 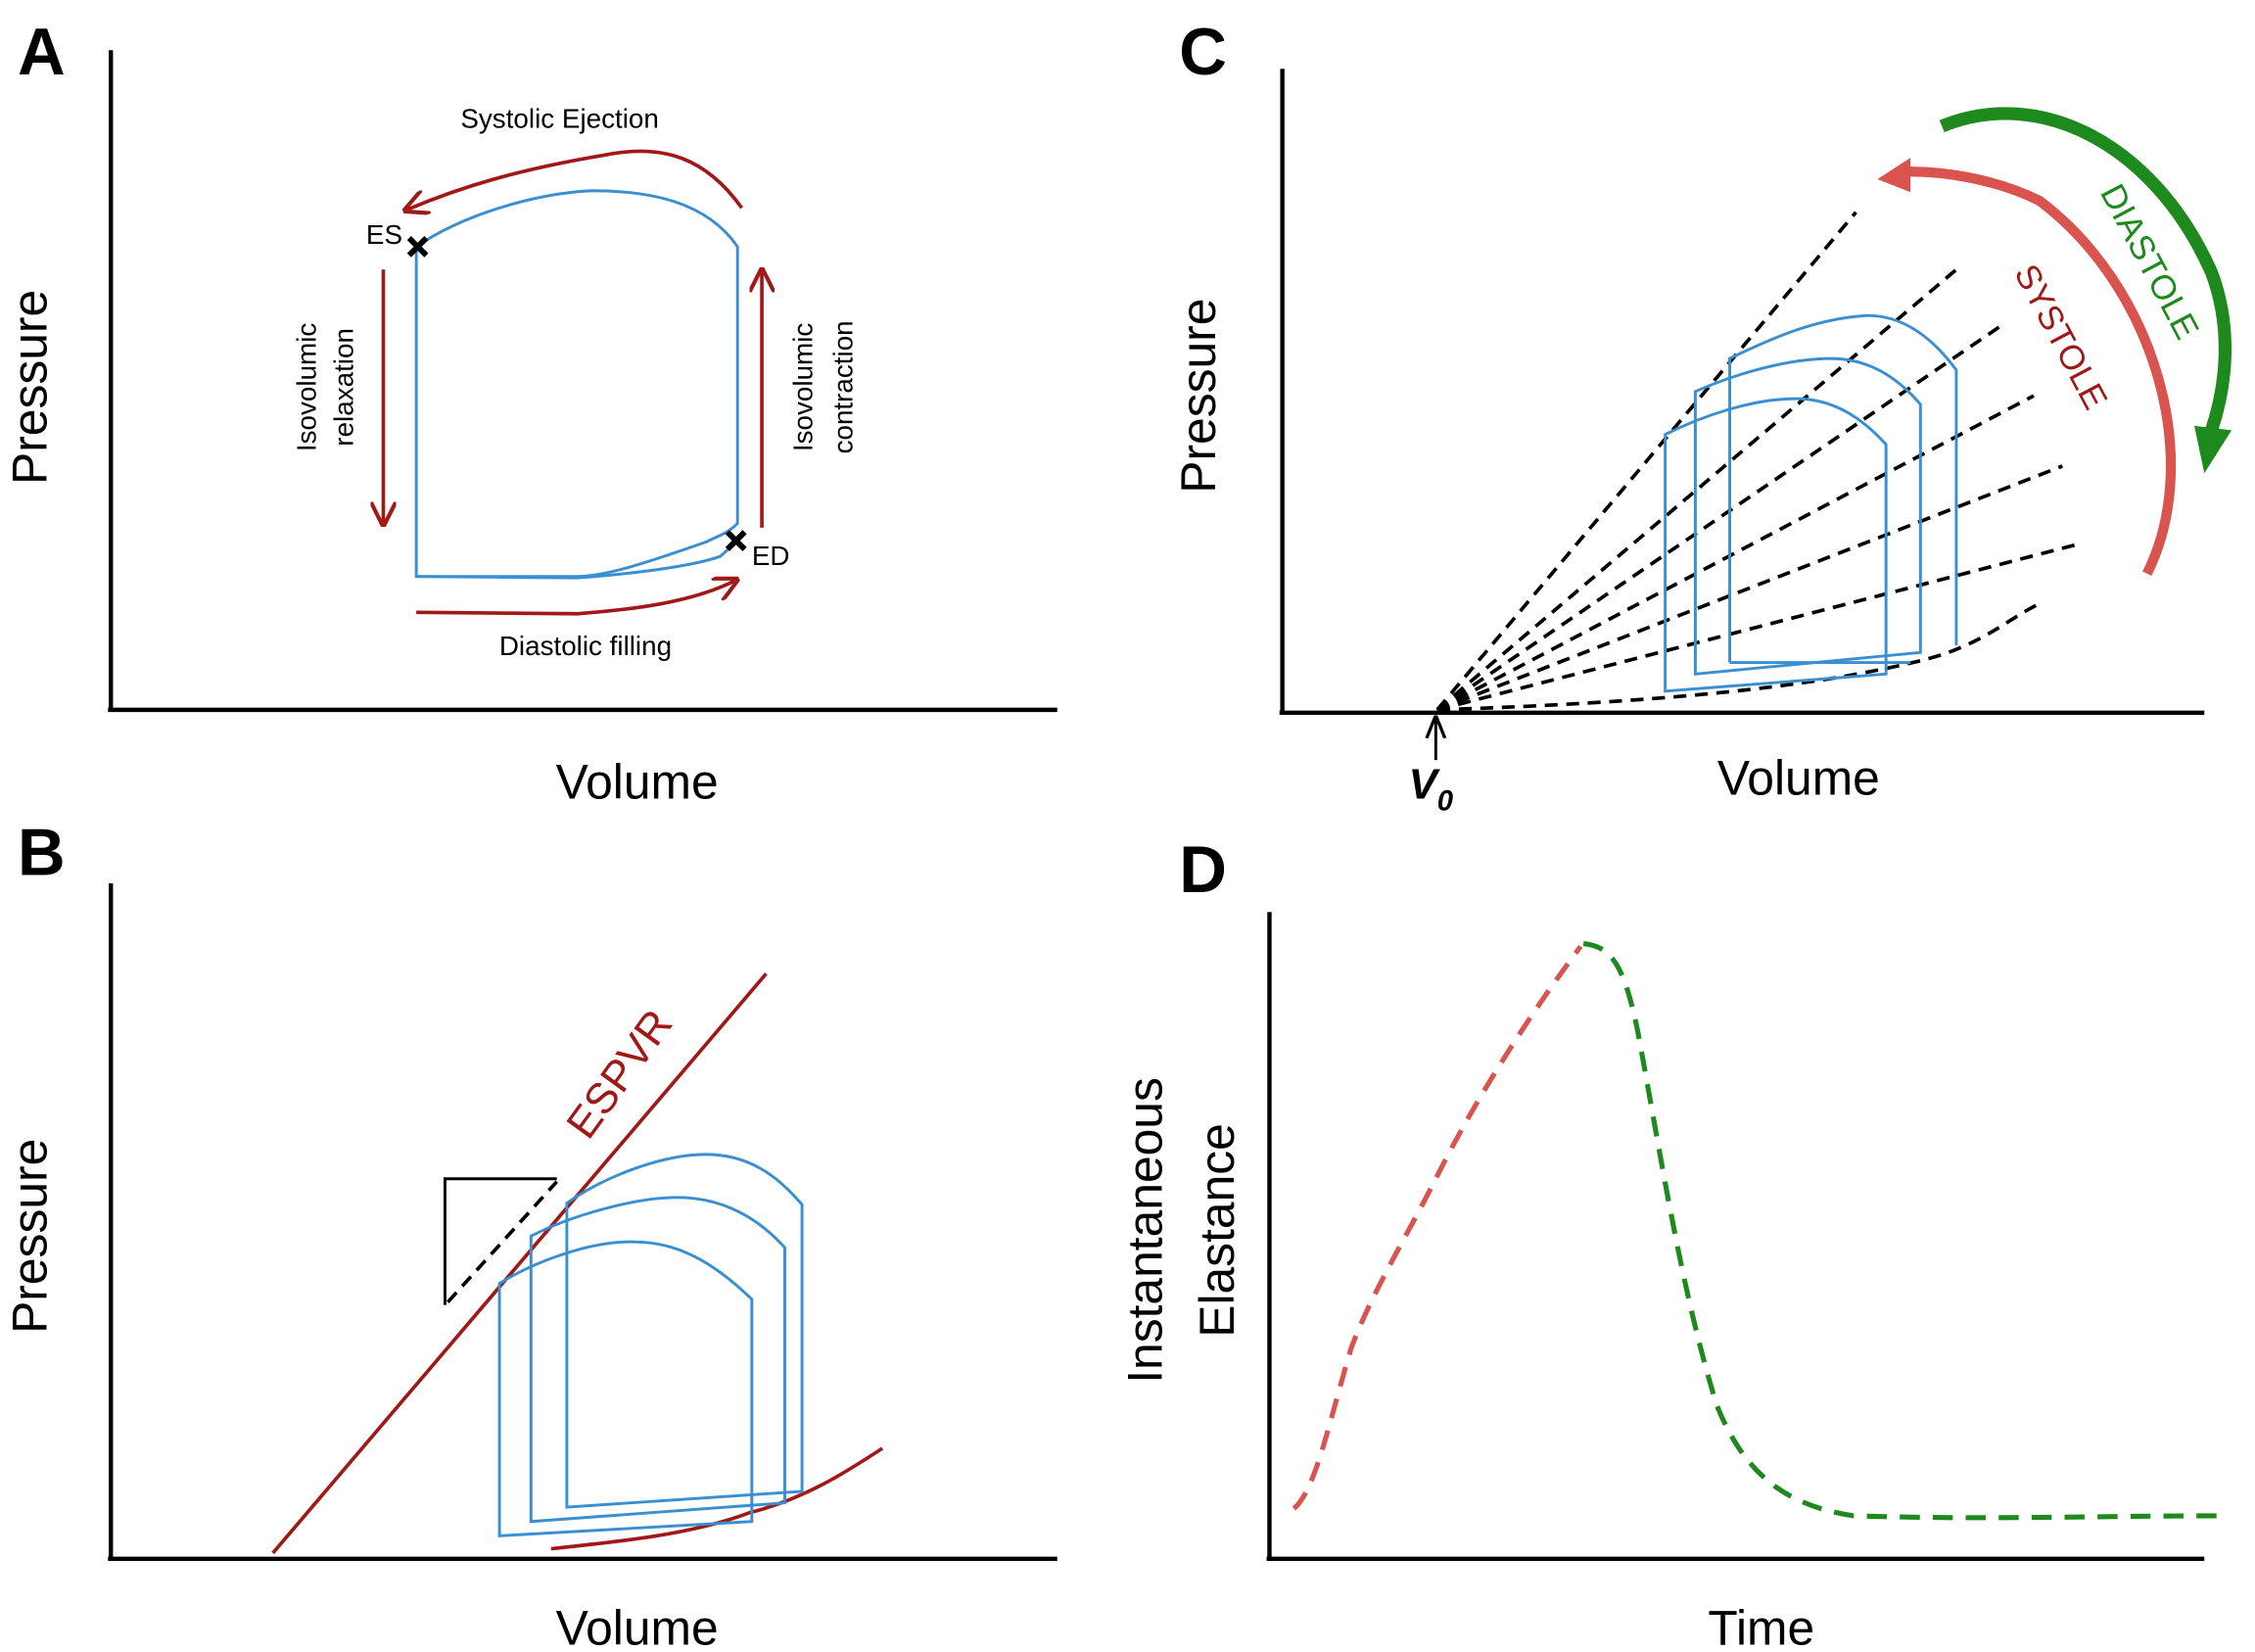 What do you see at coordinates (307, 387) in the screenshot?
I see `isovolumic-relaxation-label-1: Isovolumic` at bounding box center [307, 387].